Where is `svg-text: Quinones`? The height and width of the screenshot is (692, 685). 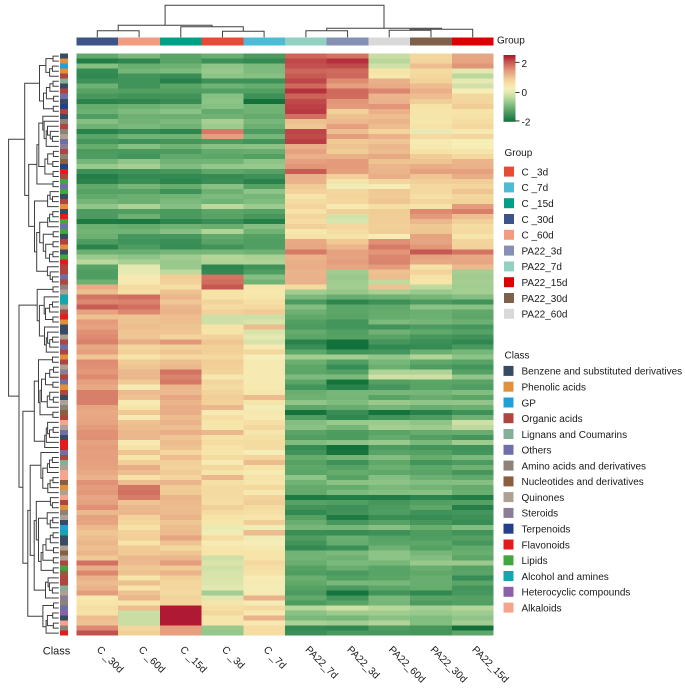 svg-text: Quinones is located at coordinates (543, 498).